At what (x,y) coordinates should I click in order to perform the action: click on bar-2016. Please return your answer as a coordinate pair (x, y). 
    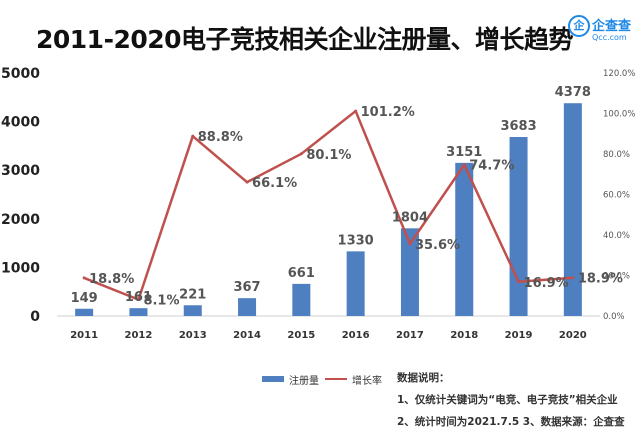
    Looking at the image, I should click on (355, 283).